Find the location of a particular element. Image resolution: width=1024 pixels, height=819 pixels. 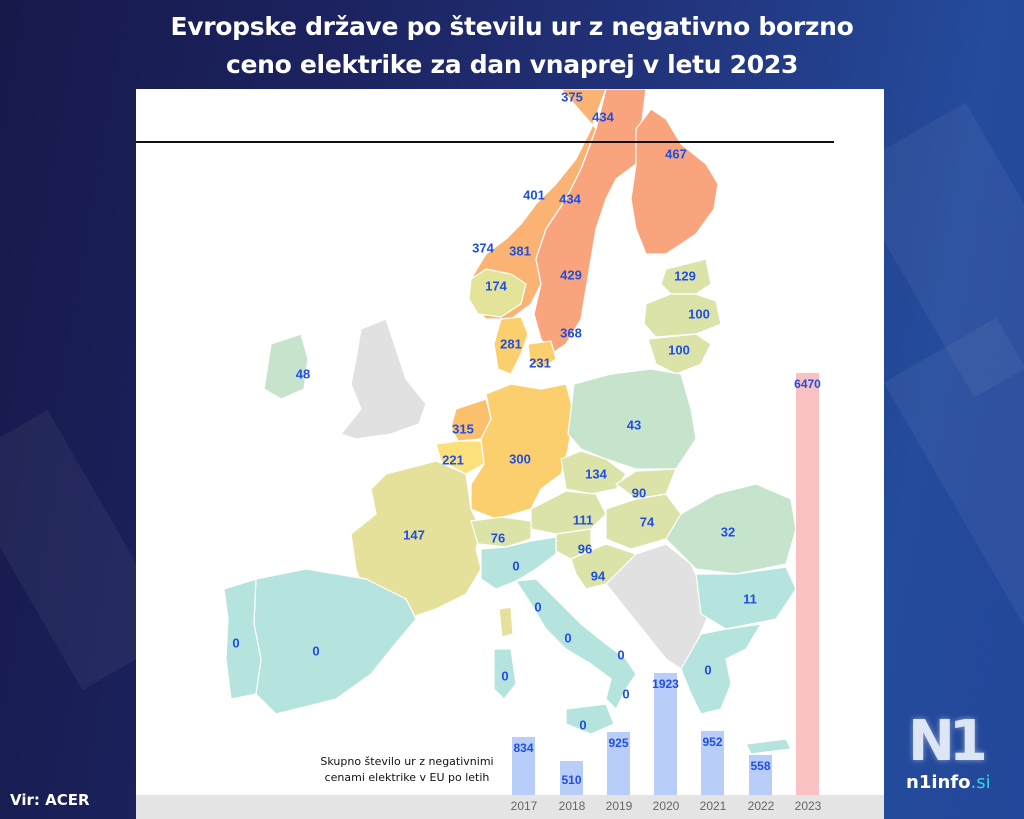

map-label: 221 is located at coordinates (453, 460).